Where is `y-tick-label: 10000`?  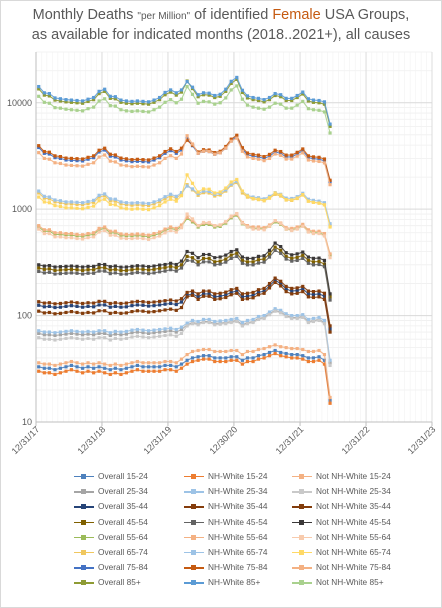 y-tick-label: 10000 is located at coordinates (19, 103).